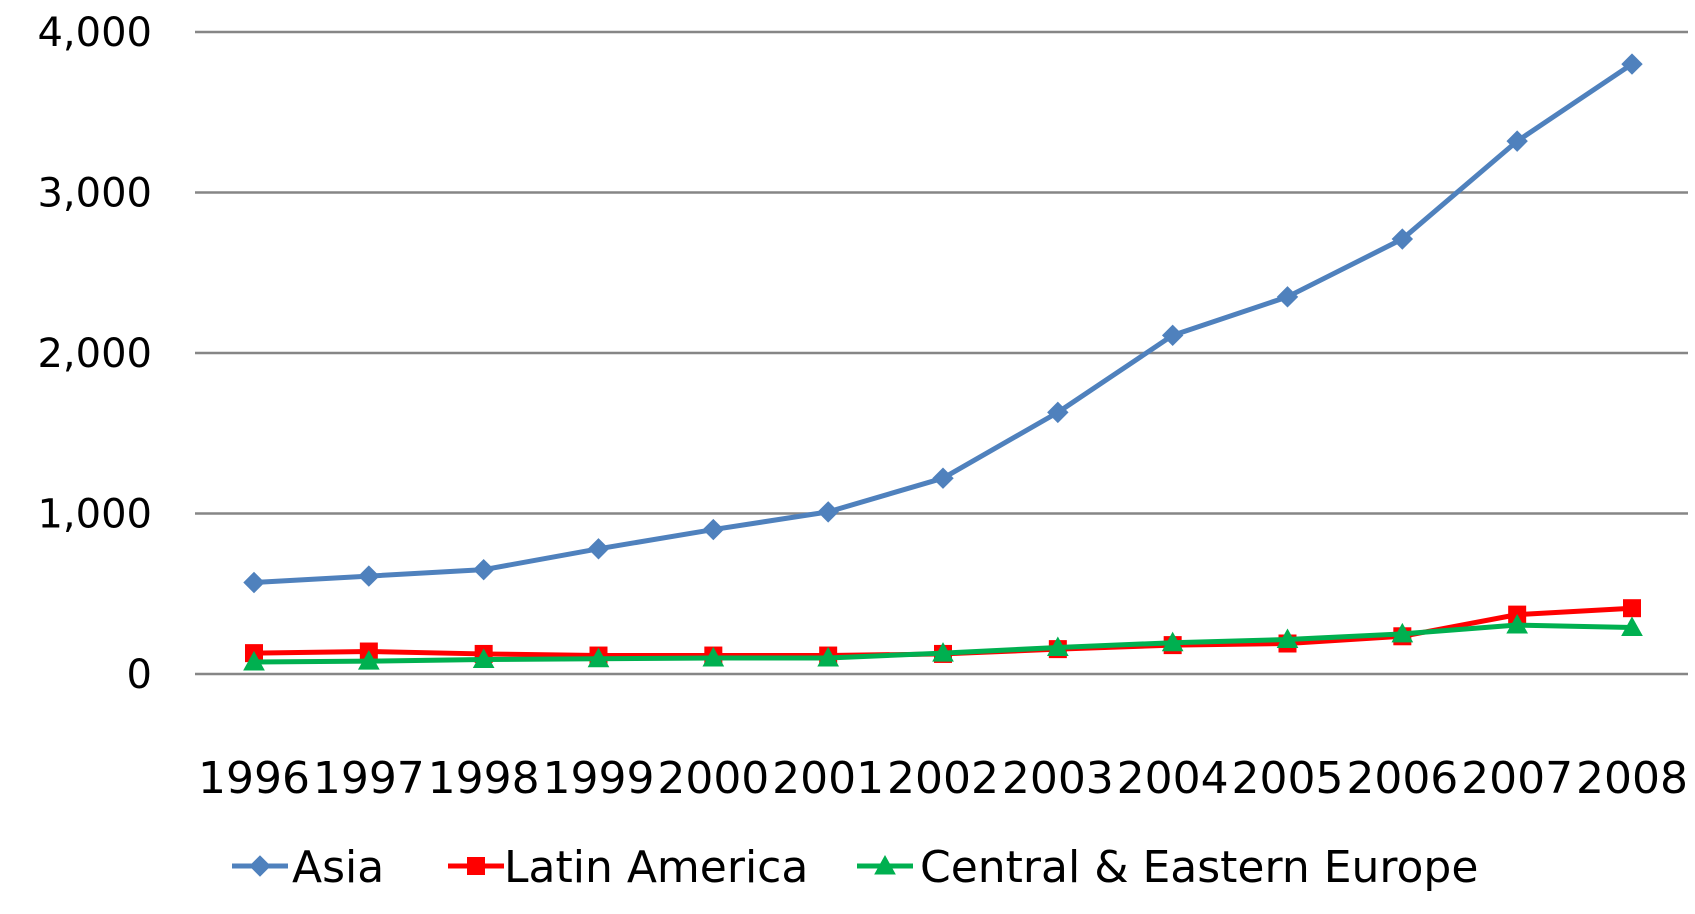  Describe the element at coordinates (1517, 778) in the screenshot. I see `x-tick-label: 2007` at that location.